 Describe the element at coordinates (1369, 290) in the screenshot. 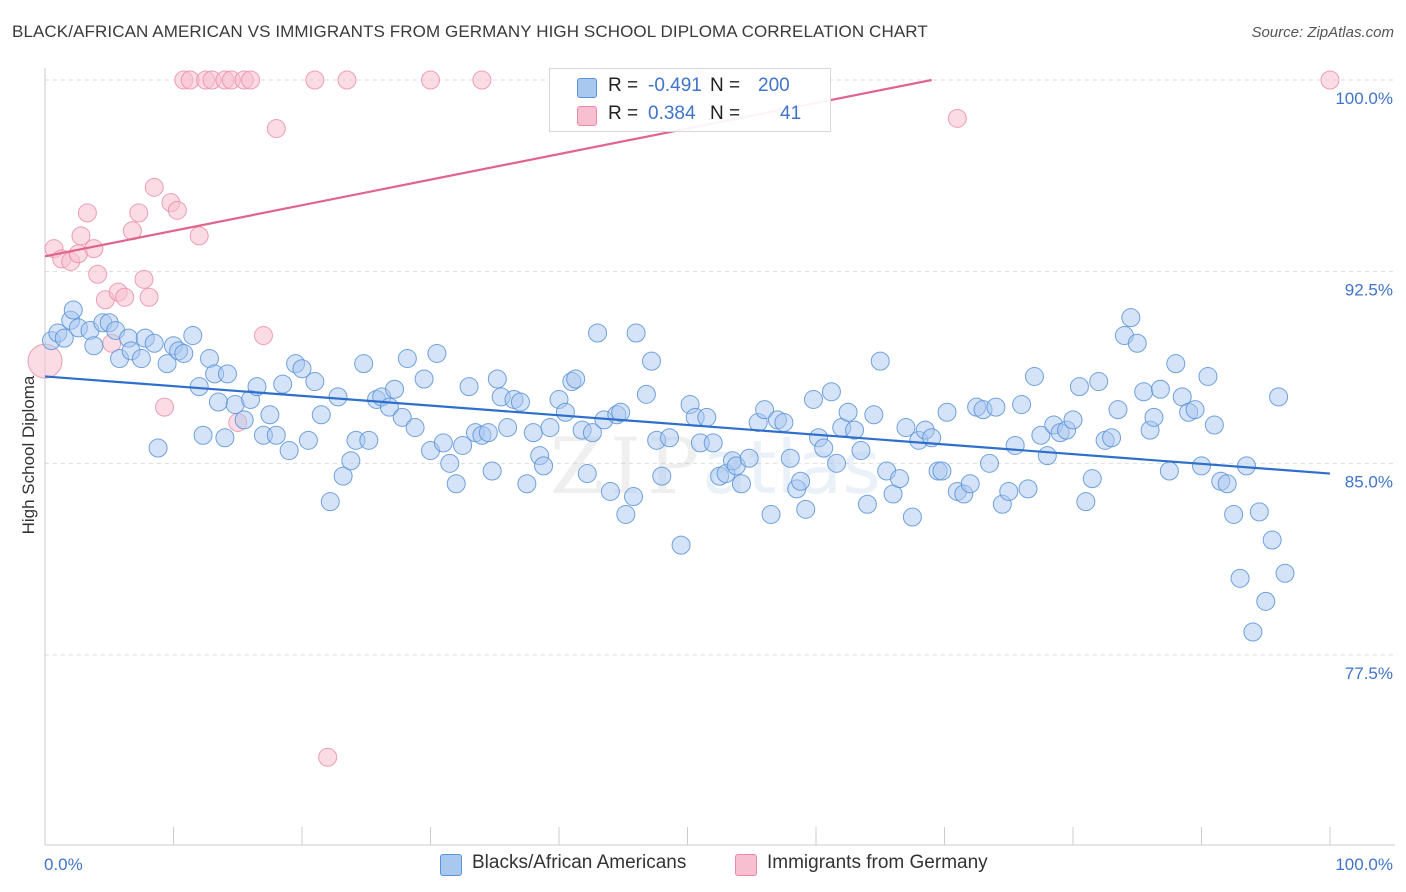

I see `y-tick-label: 92.5%` at that location.